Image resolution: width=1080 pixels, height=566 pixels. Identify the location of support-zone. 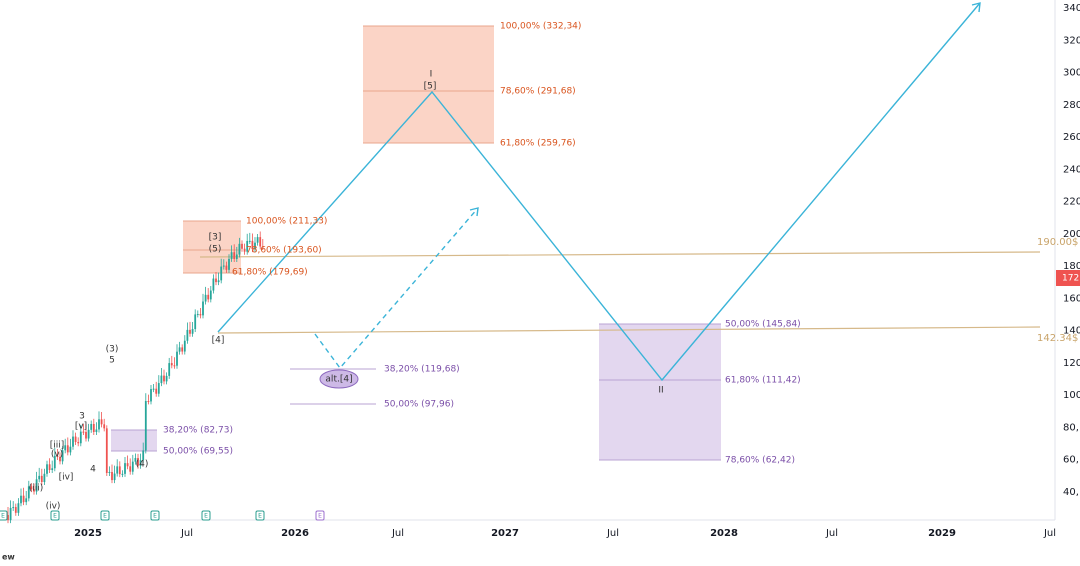
(660, 392).